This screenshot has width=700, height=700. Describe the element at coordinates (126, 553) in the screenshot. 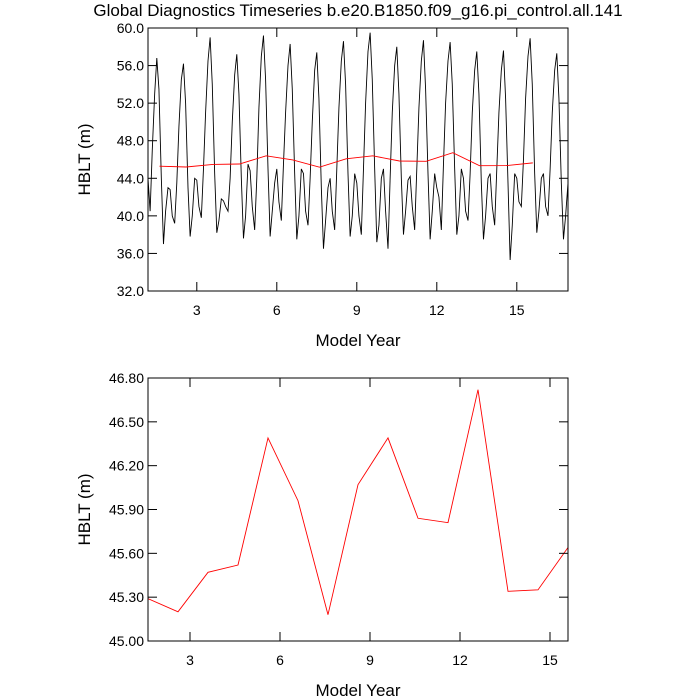

I see `y-tick-label: 45.60` at that location.